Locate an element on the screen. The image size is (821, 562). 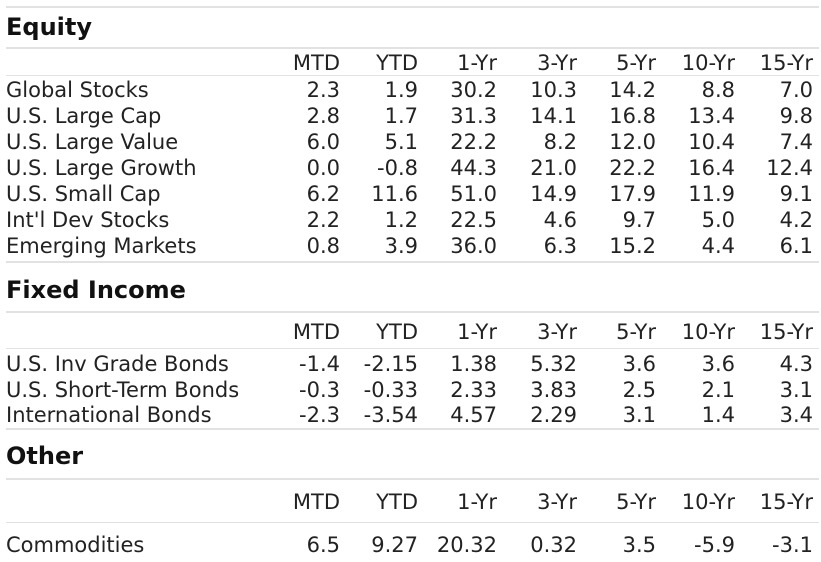
cell-value: 1.38 is located at coordinates (473, 364).